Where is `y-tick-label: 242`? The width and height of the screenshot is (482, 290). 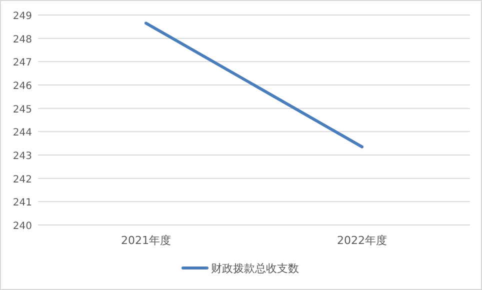 y-tick-label: 242 is located at coordinates (22, 180).